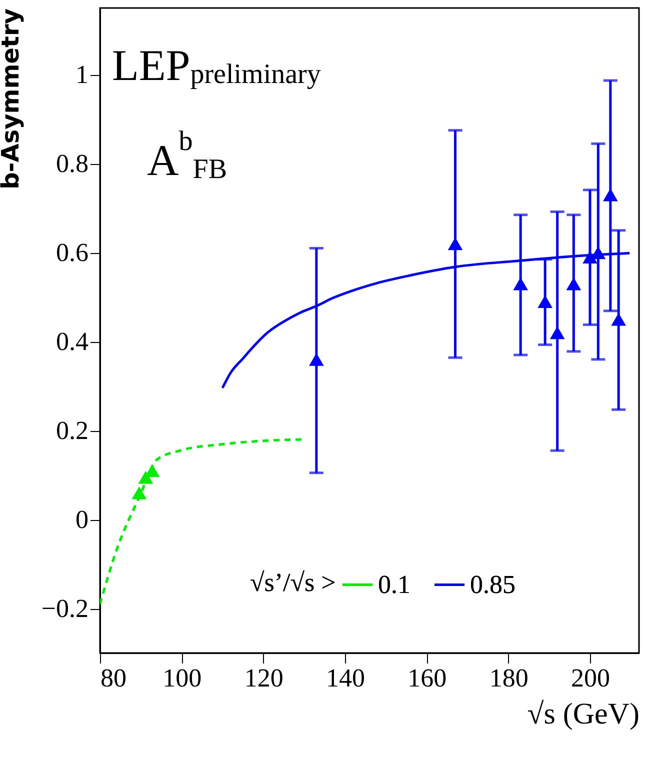 This screenshot has height=772, width=658. Describe the element at coordinates (182, 678) in the screenshot. I see `x-tick-label: 100` at that location.